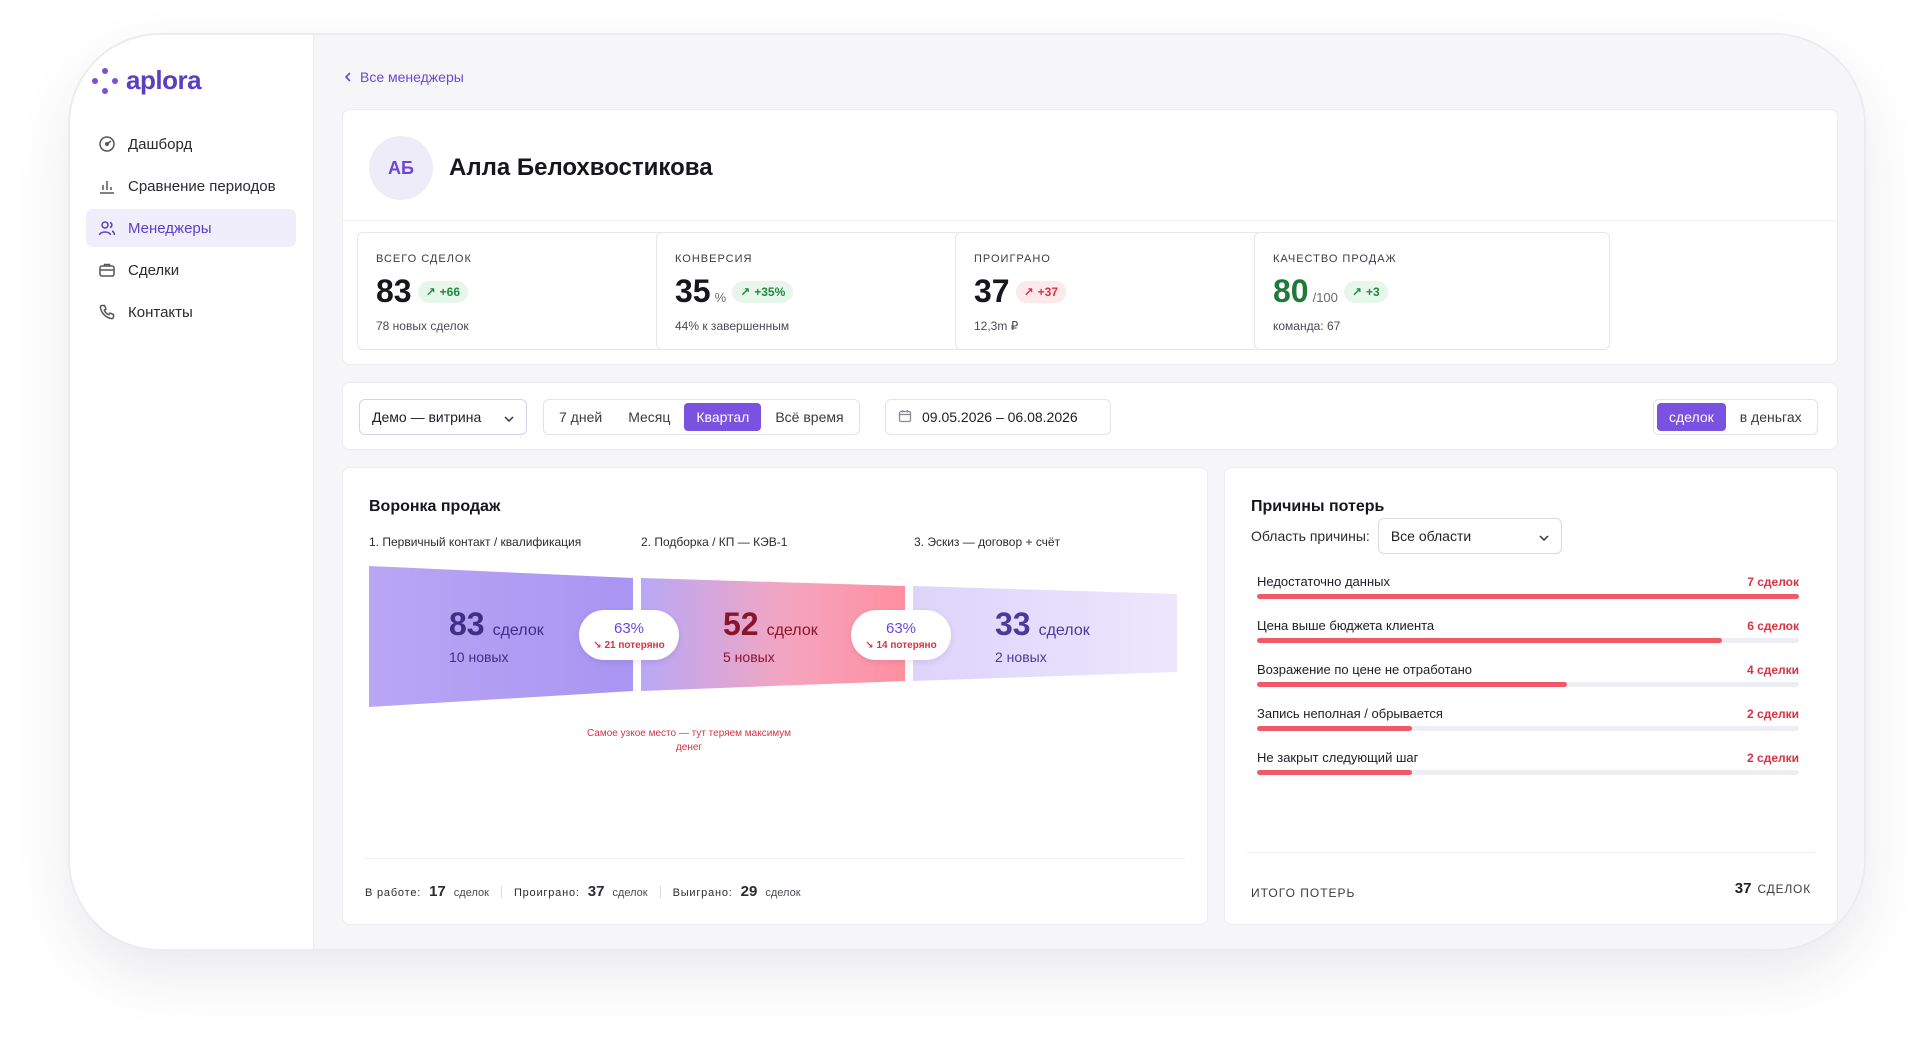  I want to click on chevron-left-icon, so click(348, 77).